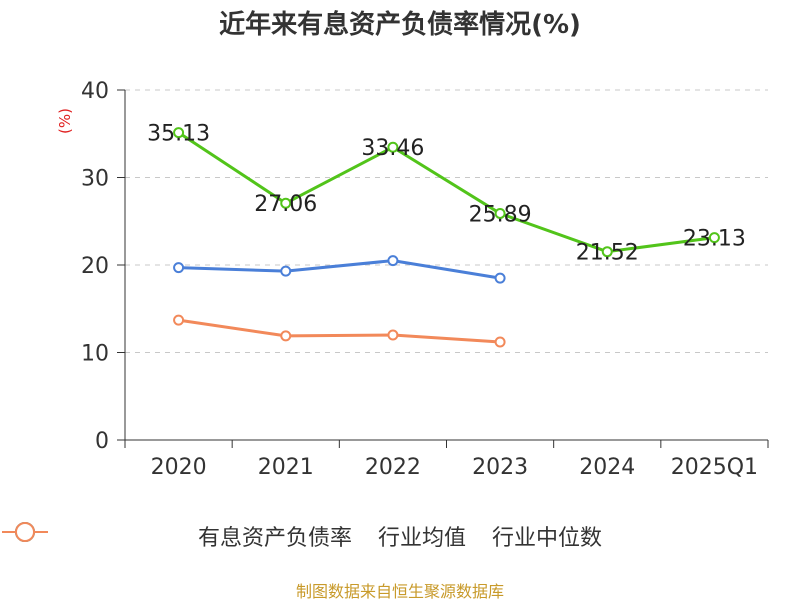 The image size is (800, 602). I want to click on legend-item-2: 行业均值, so click(234, 536).